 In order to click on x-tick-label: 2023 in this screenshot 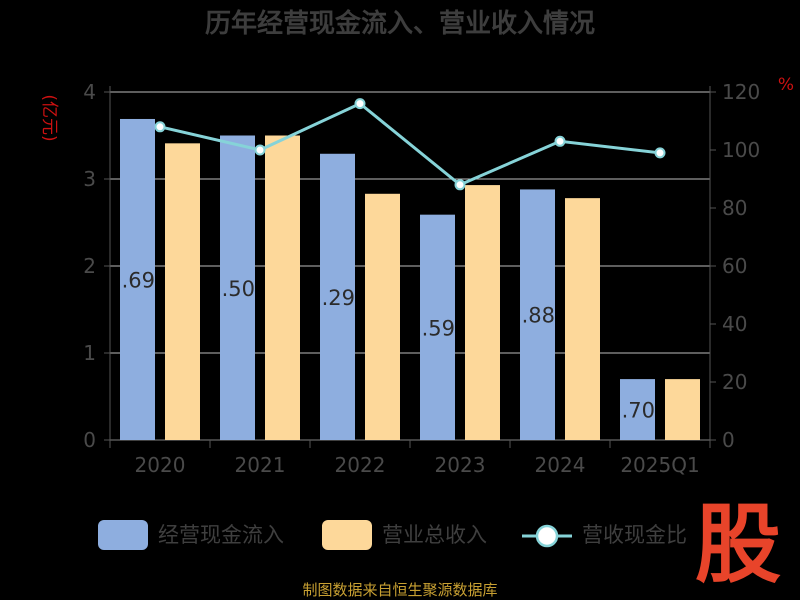, I will do `click(460, 465)`.